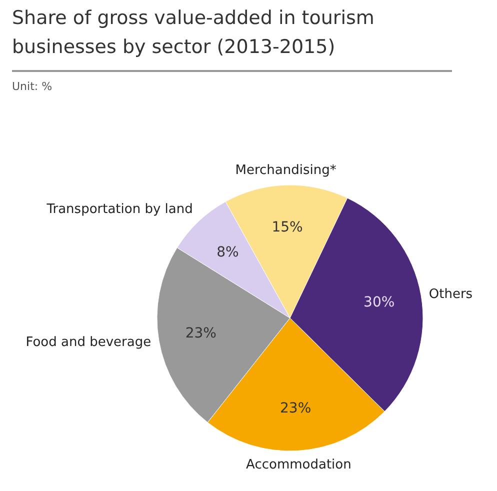 This screenshot has width=497, height=491. Describe the element at coordinates (299, 465) in the screenshot. I see `slice-label: Accommodation` at that location.